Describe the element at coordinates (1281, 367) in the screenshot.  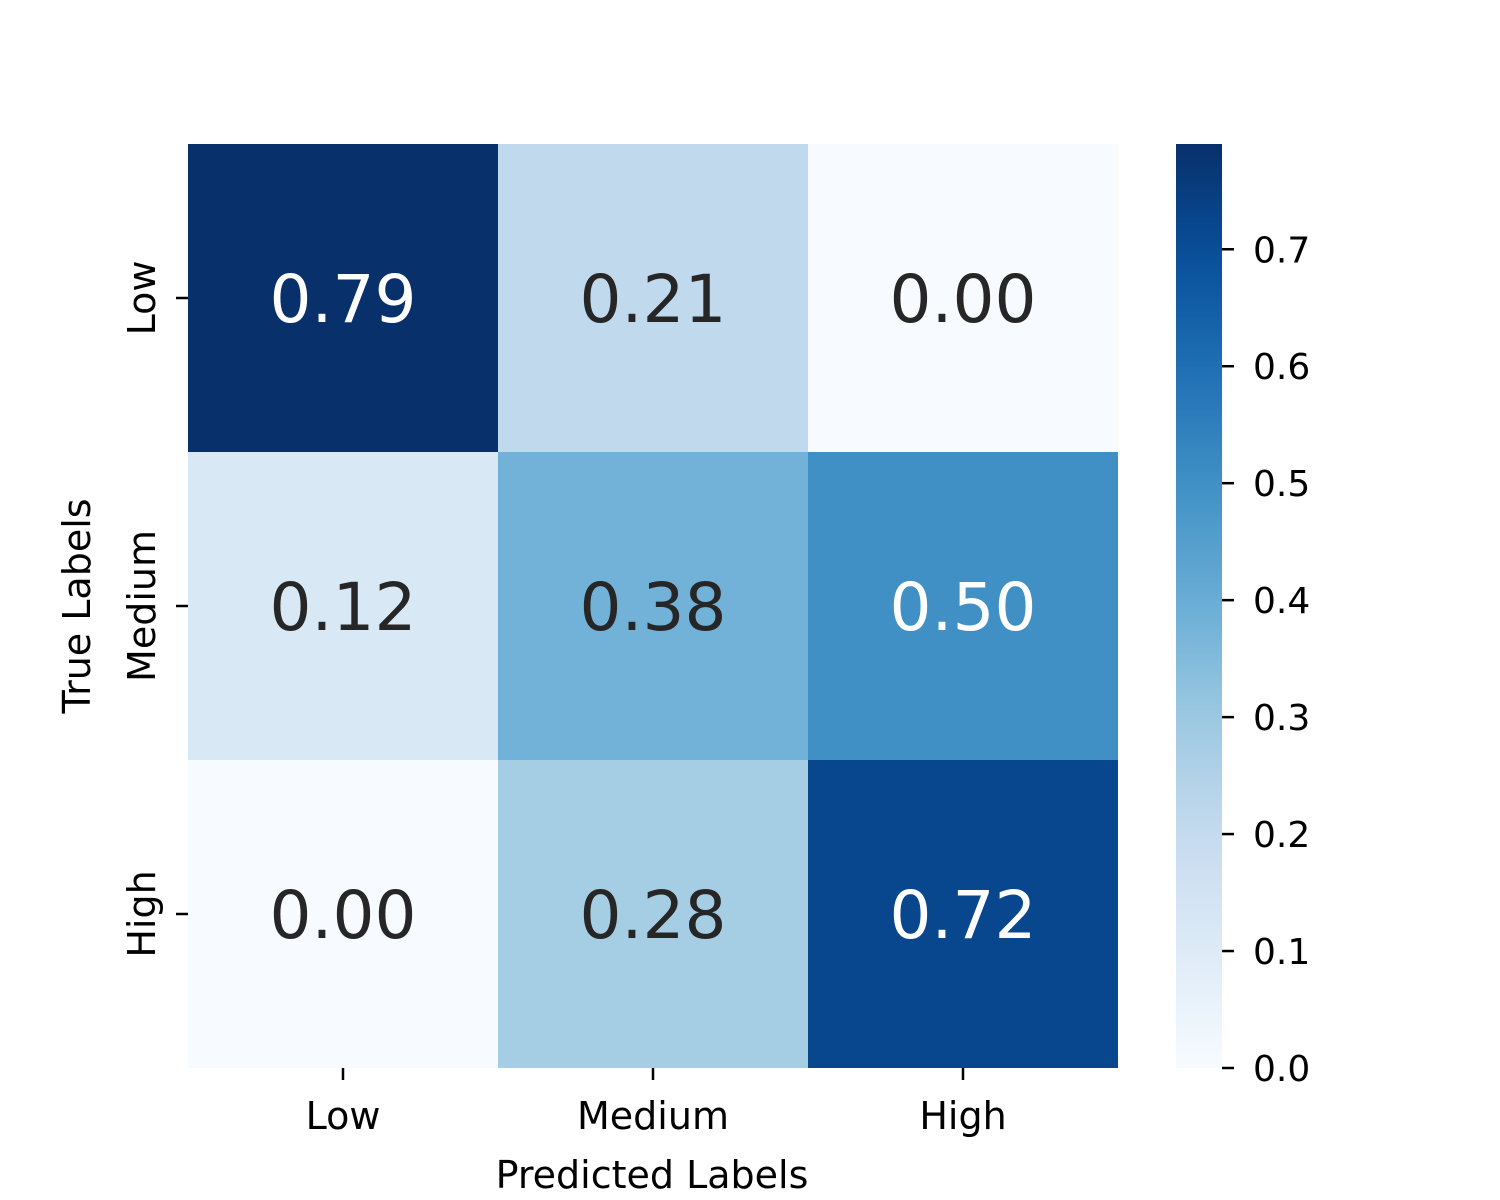
I see `colorbar-tick-label: 0.6` at that location.